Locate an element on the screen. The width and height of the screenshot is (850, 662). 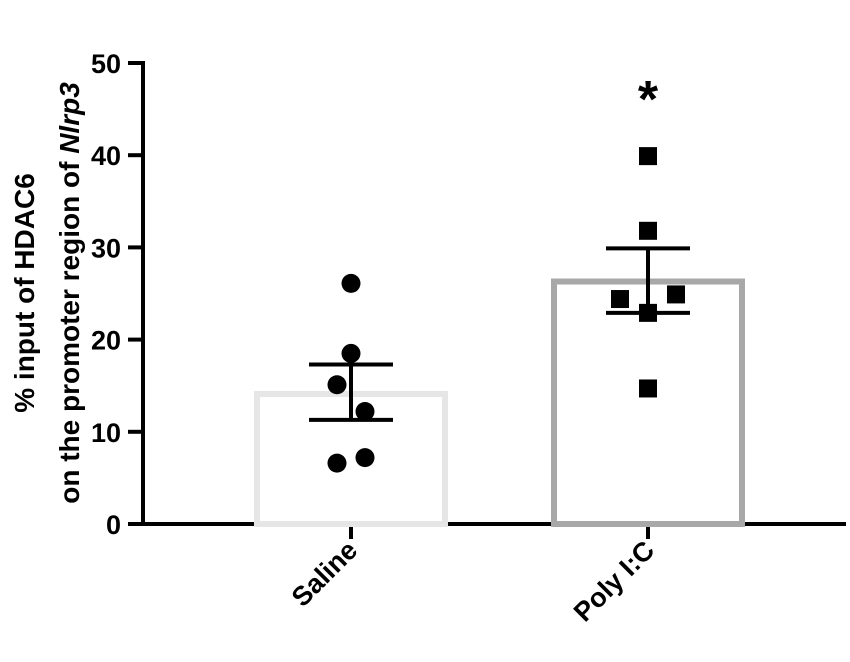
y-axis-label-gene: Nlrp3 is located at coordinates (69, 118).